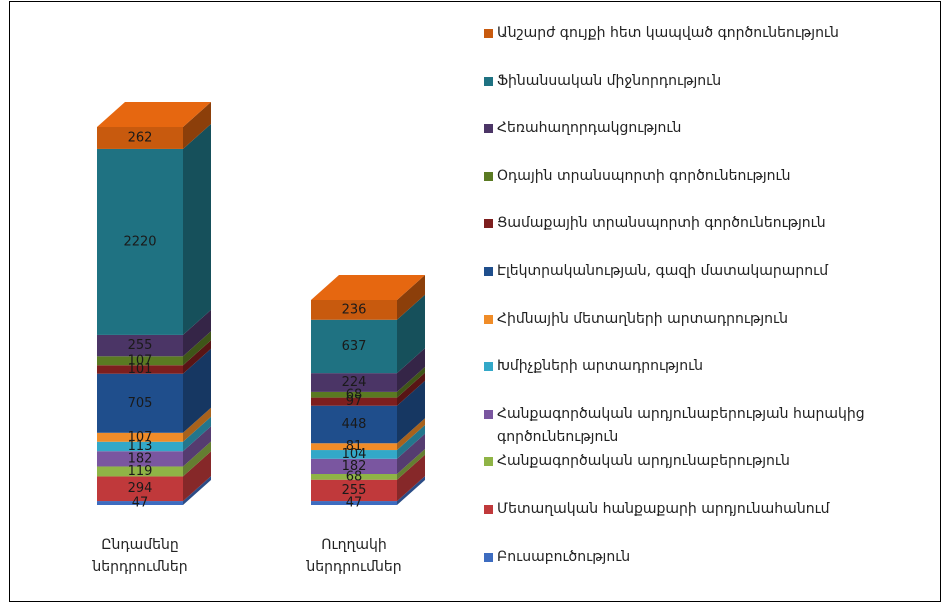  What do you see at coordinates (354, 556) in the screenshot?
I see `x-tick-label: Ուղղակի ներդրումներ` at bounding box center [354, 556].